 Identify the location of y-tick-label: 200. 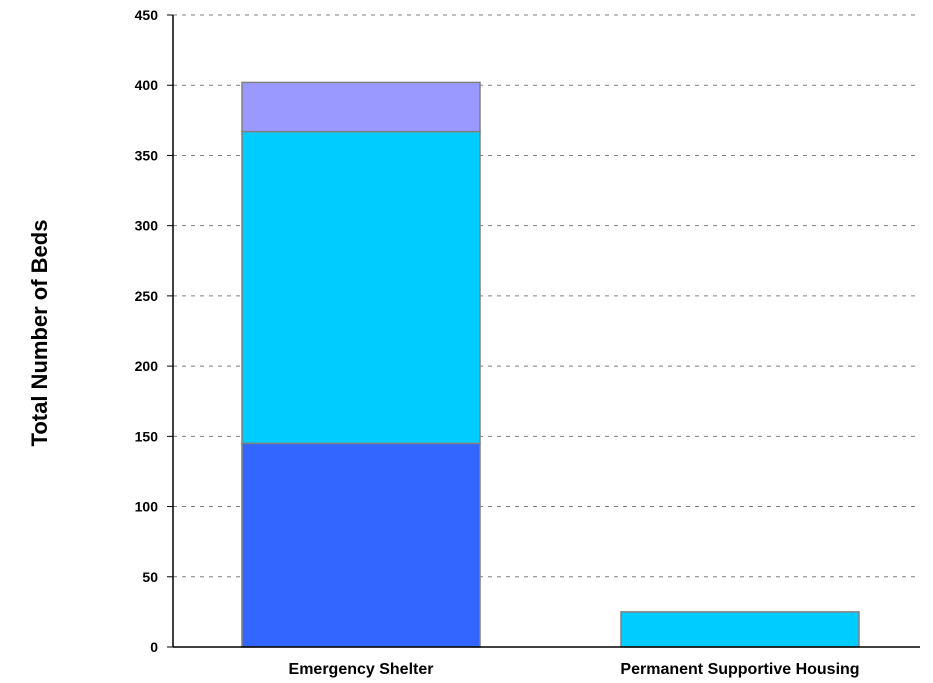
(147, 366).